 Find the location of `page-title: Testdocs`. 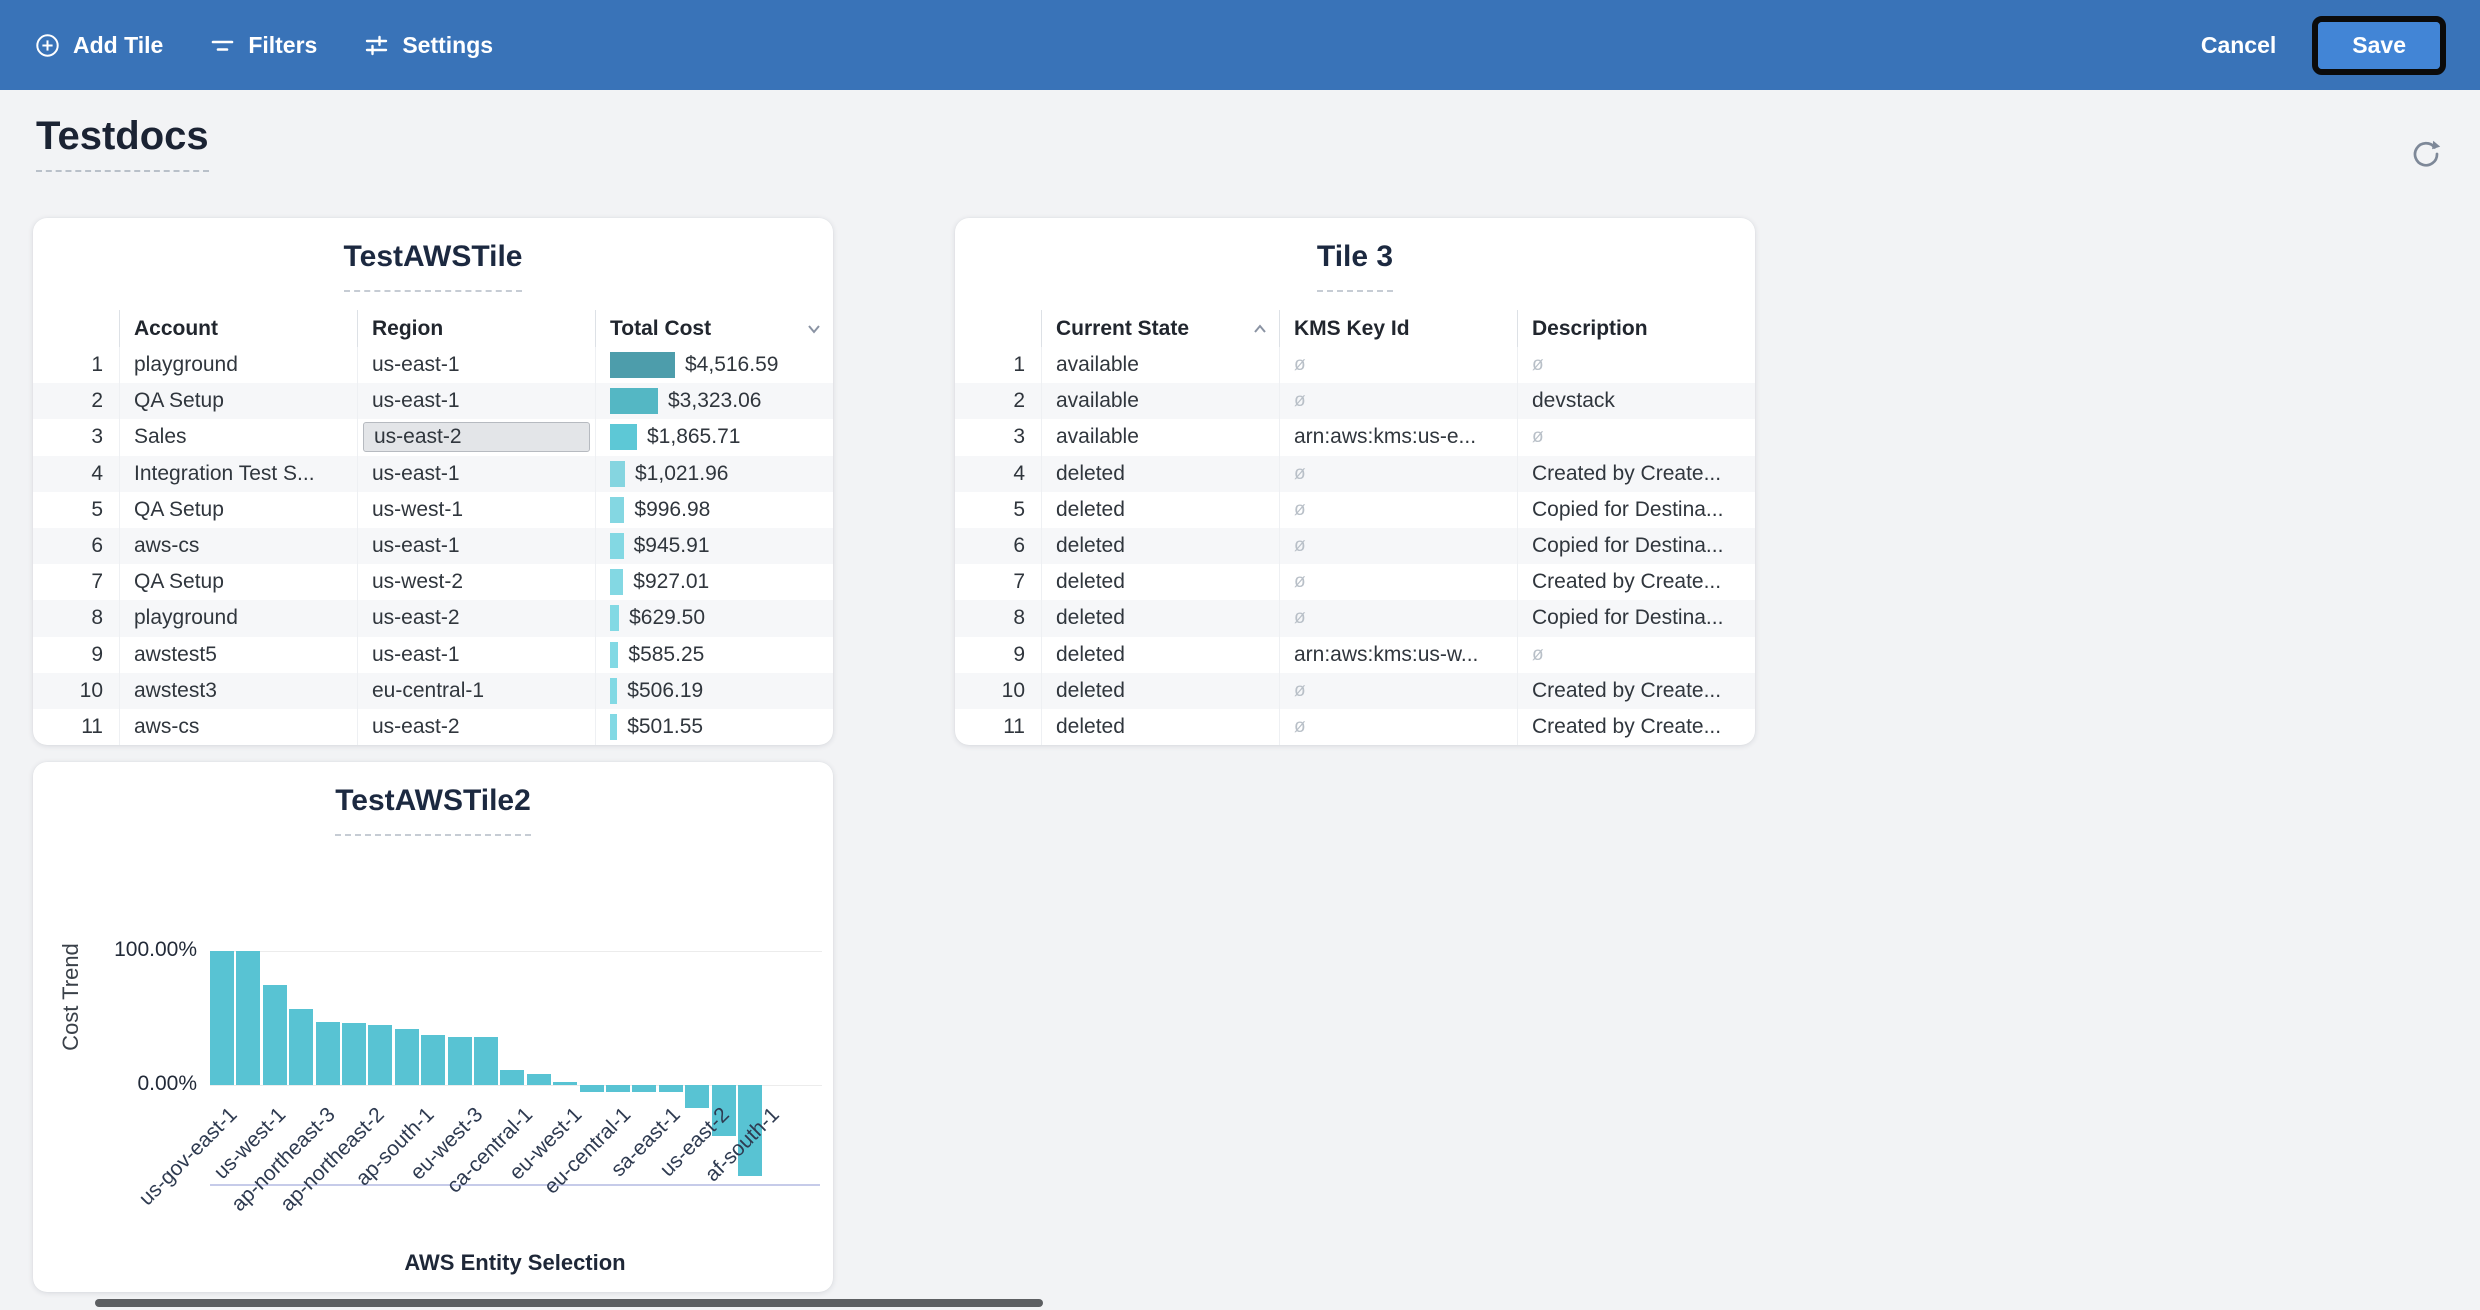

page-title: Testdocs is located at coordinates (122, 143).